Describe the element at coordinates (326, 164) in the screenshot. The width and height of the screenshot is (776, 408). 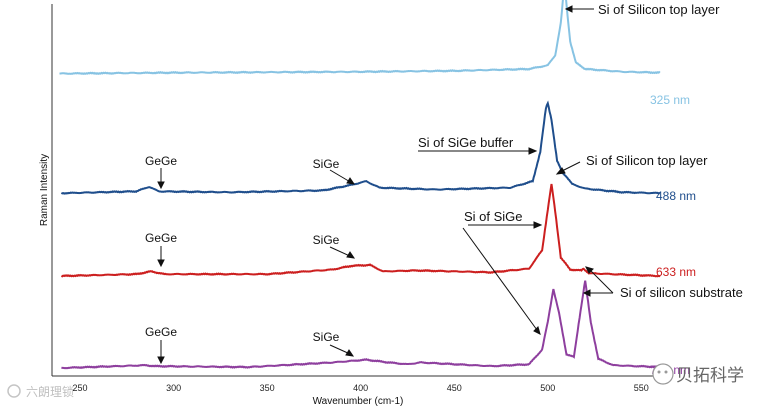
I see `annotation-488-sige: SiGe` at that location.